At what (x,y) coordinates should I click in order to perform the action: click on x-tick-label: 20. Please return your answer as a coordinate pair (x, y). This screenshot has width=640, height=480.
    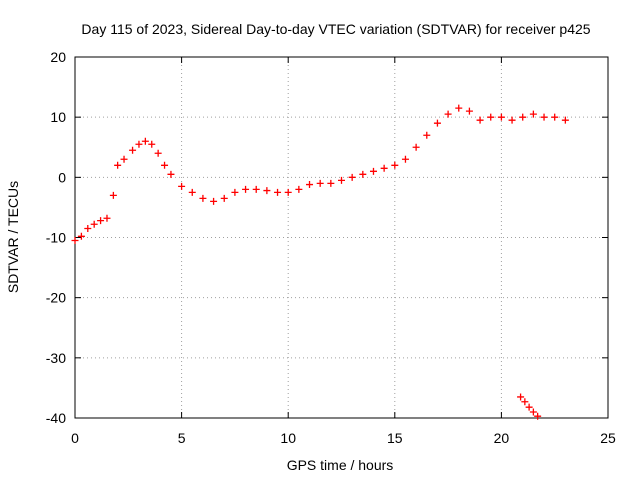
    Looking at the image, I should click on (502, 438).